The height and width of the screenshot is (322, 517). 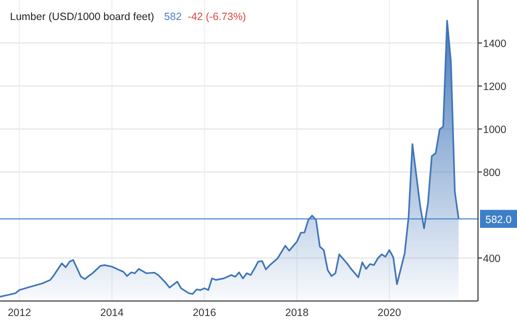 I want to click on x-tick-label: 2018, so click(x=297, y=313).